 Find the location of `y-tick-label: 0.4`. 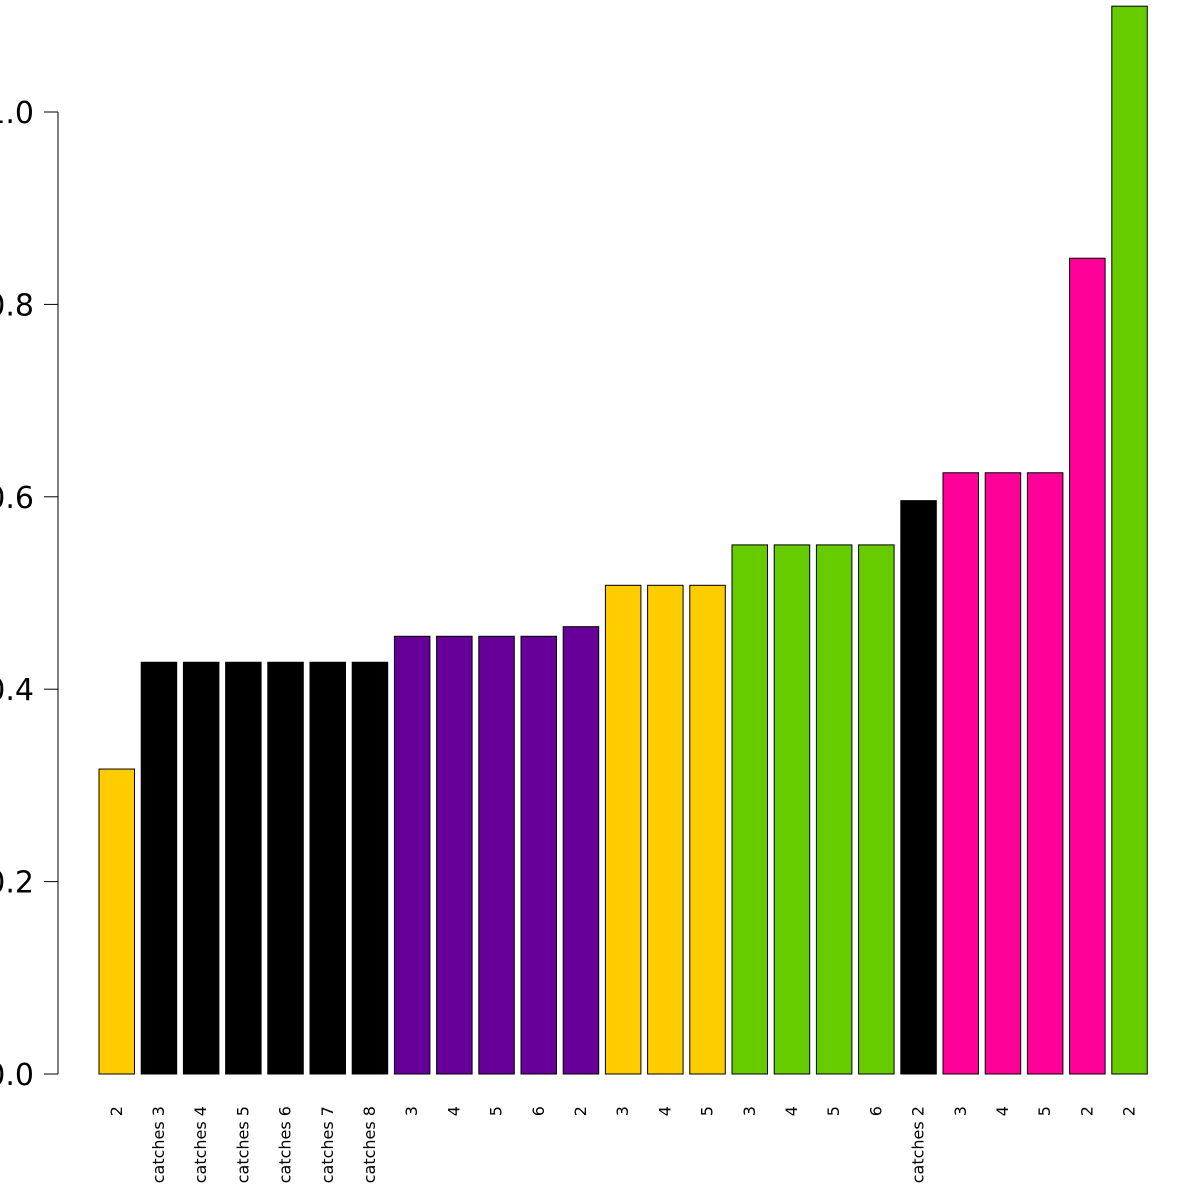

y-tick-label: 0.4 is located at coordinates (17, 690).